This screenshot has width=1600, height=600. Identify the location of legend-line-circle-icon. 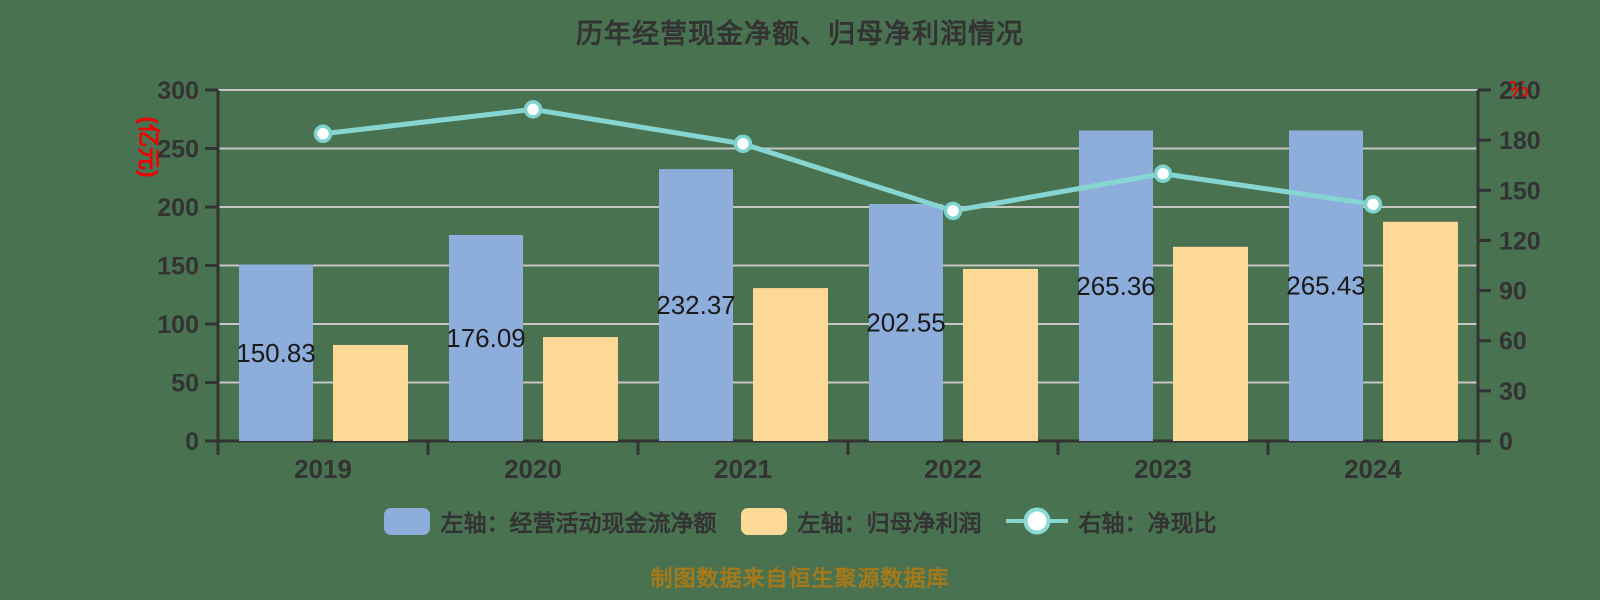
(1036, 521).